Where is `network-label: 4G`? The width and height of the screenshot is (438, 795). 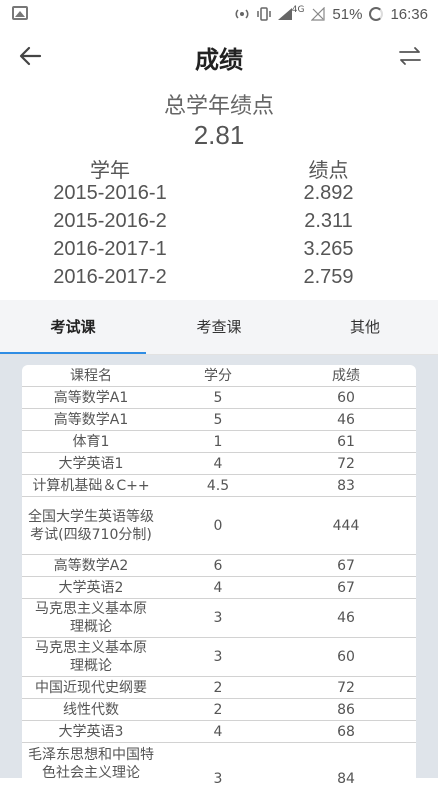
network-label: 4G is located at coordinates (298, 10).